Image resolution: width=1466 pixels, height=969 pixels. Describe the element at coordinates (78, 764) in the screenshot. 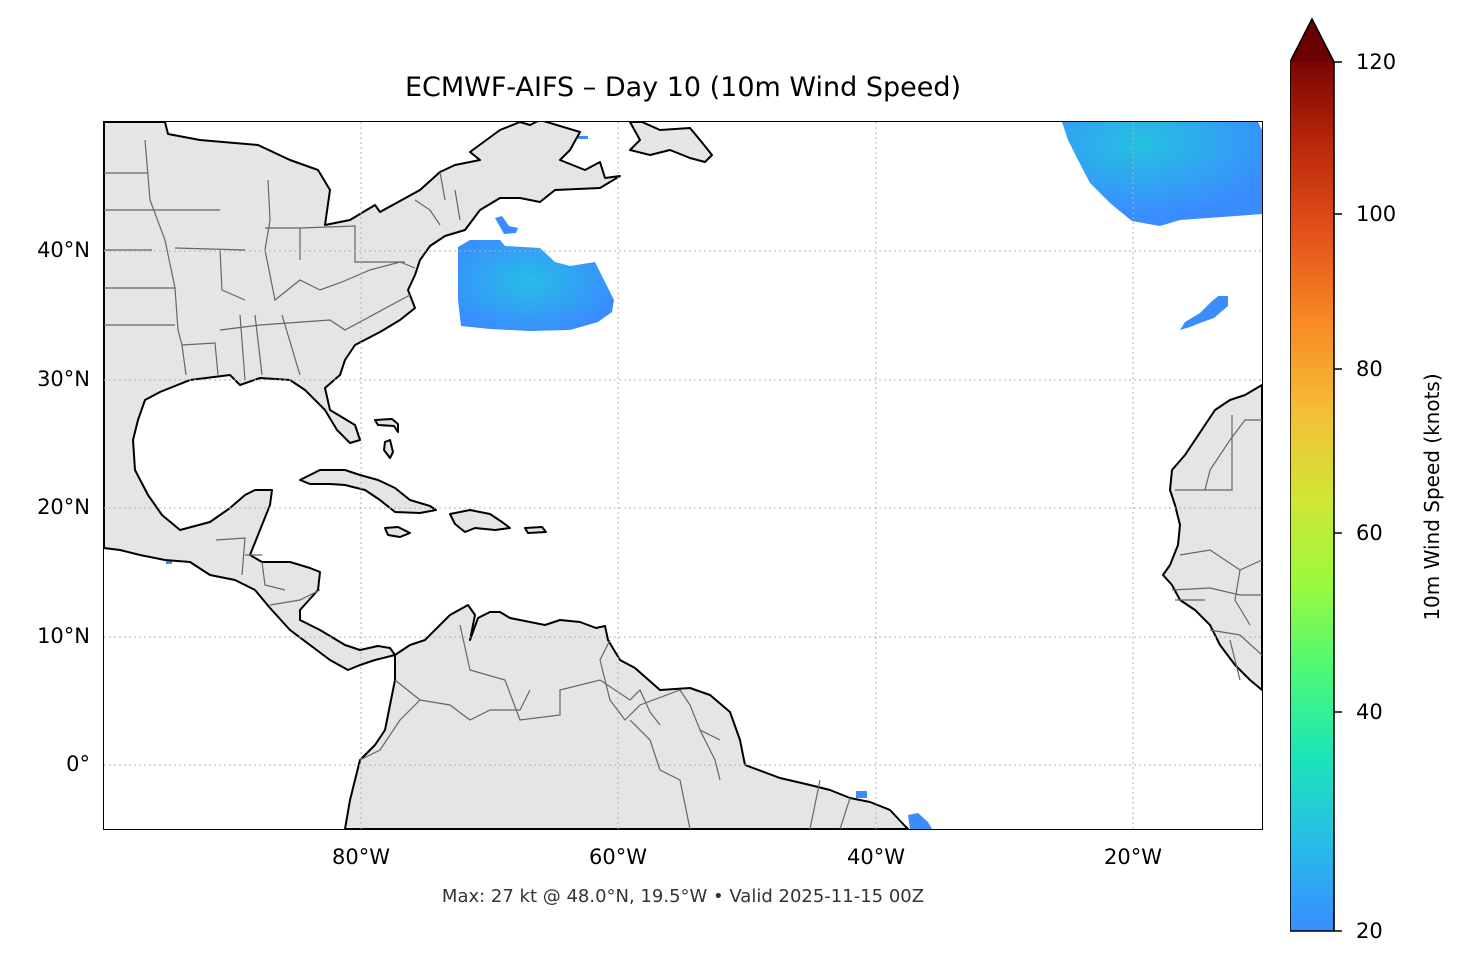

I see `y-tick-label: 0°` at that location.